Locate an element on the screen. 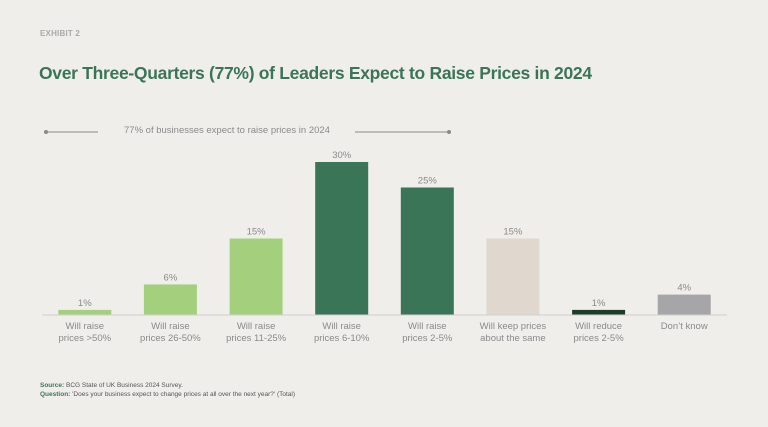 Image resolution: width=768 pixels, height=427 pixels. x-tick-label-7-line-2: prices 2-5% is located at coordinates (599, 338).